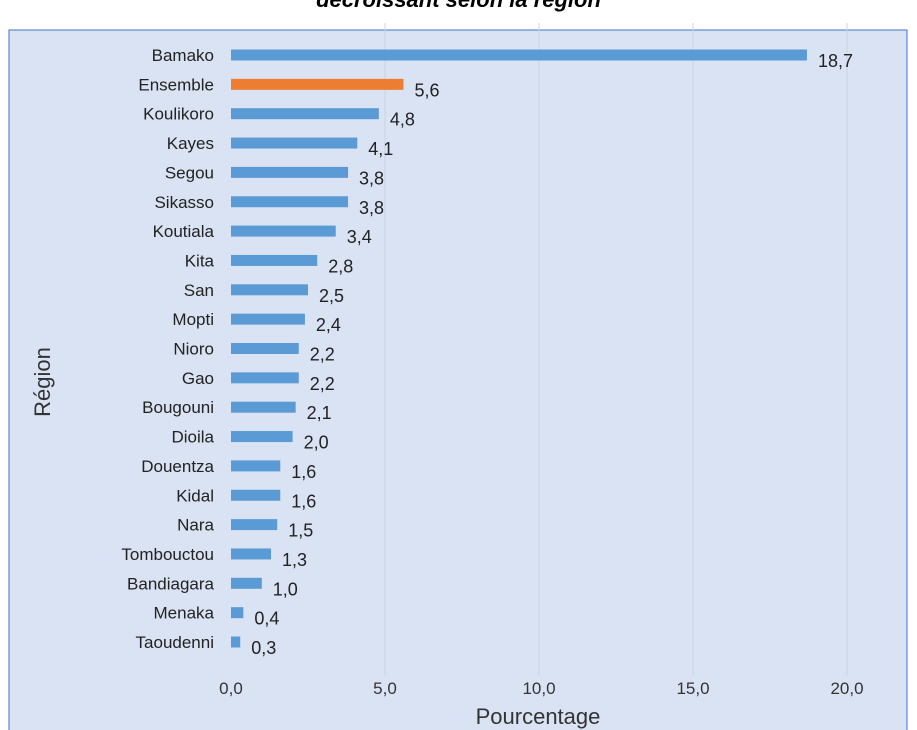 The height and width of the screenshot is (730, 917). What do you see at coordinates (538, 688) in the screenshot?
I see `x-tick-label: 10,0` at bounding box center [538, 688].